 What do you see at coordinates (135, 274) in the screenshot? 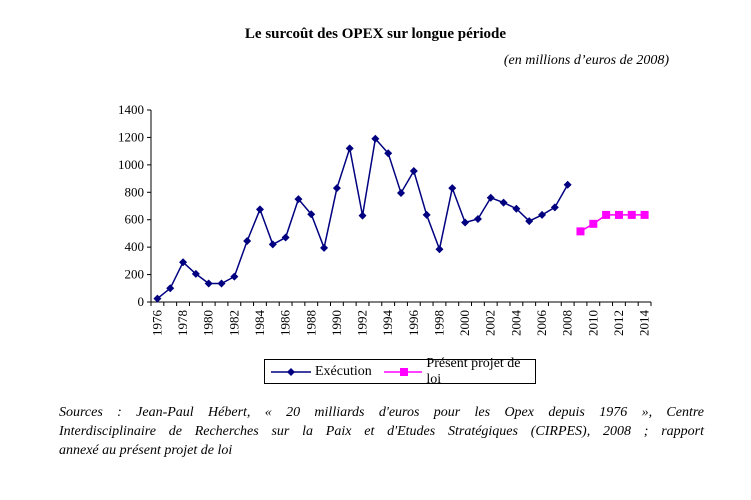
I see `y-tick-label: 200` at bounding box center [135, 274].